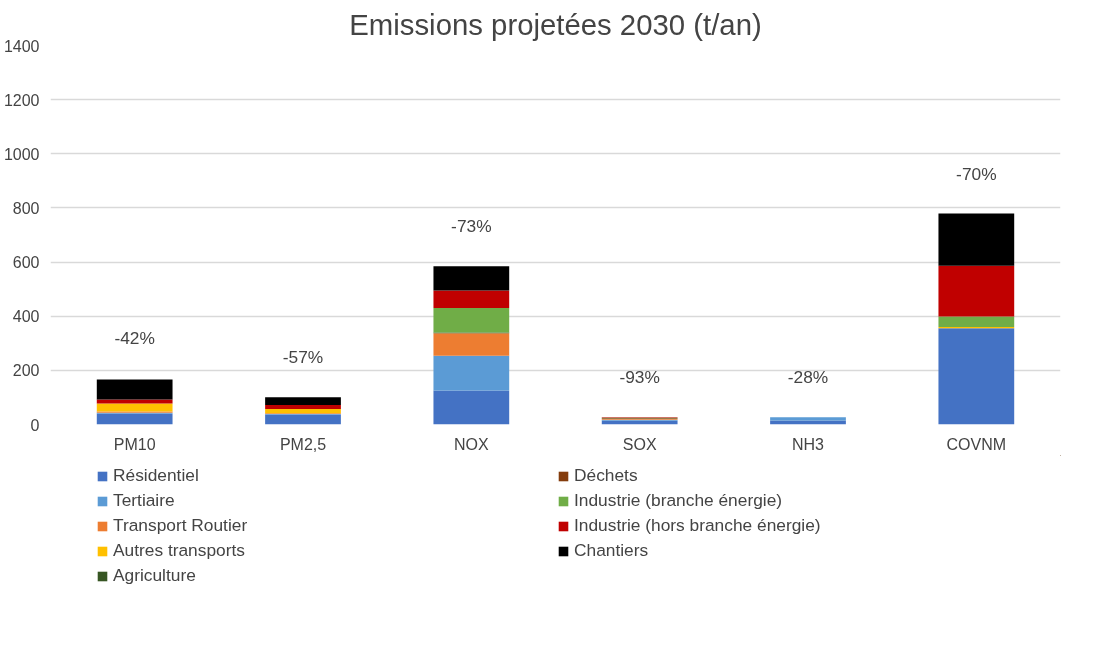 This screenshot has height=650, width=1113. I want to click on annotation: -57%, so click(303, 356).